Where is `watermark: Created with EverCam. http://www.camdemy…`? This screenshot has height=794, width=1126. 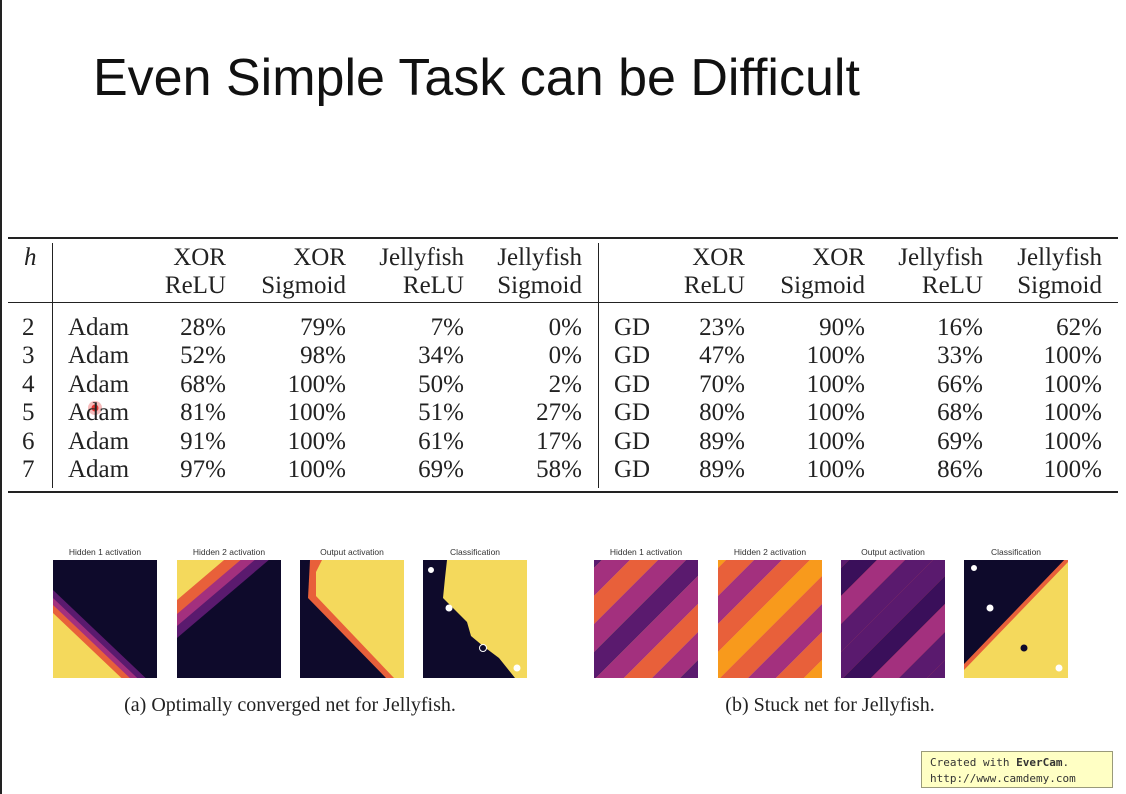 watermark: Created with EverCam. http://www.camdemy… is located at coordinates (1017, 769).